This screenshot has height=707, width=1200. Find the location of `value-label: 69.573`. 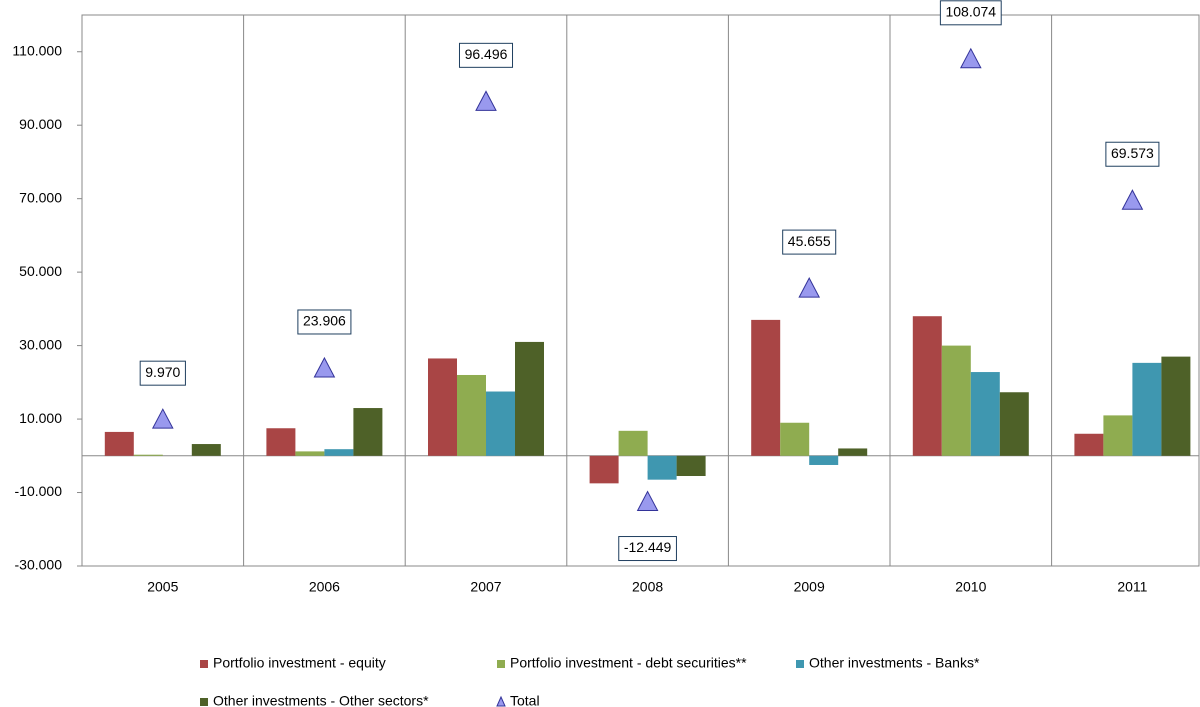

value-label: 69.573 is located at coordinates (1132, 153).